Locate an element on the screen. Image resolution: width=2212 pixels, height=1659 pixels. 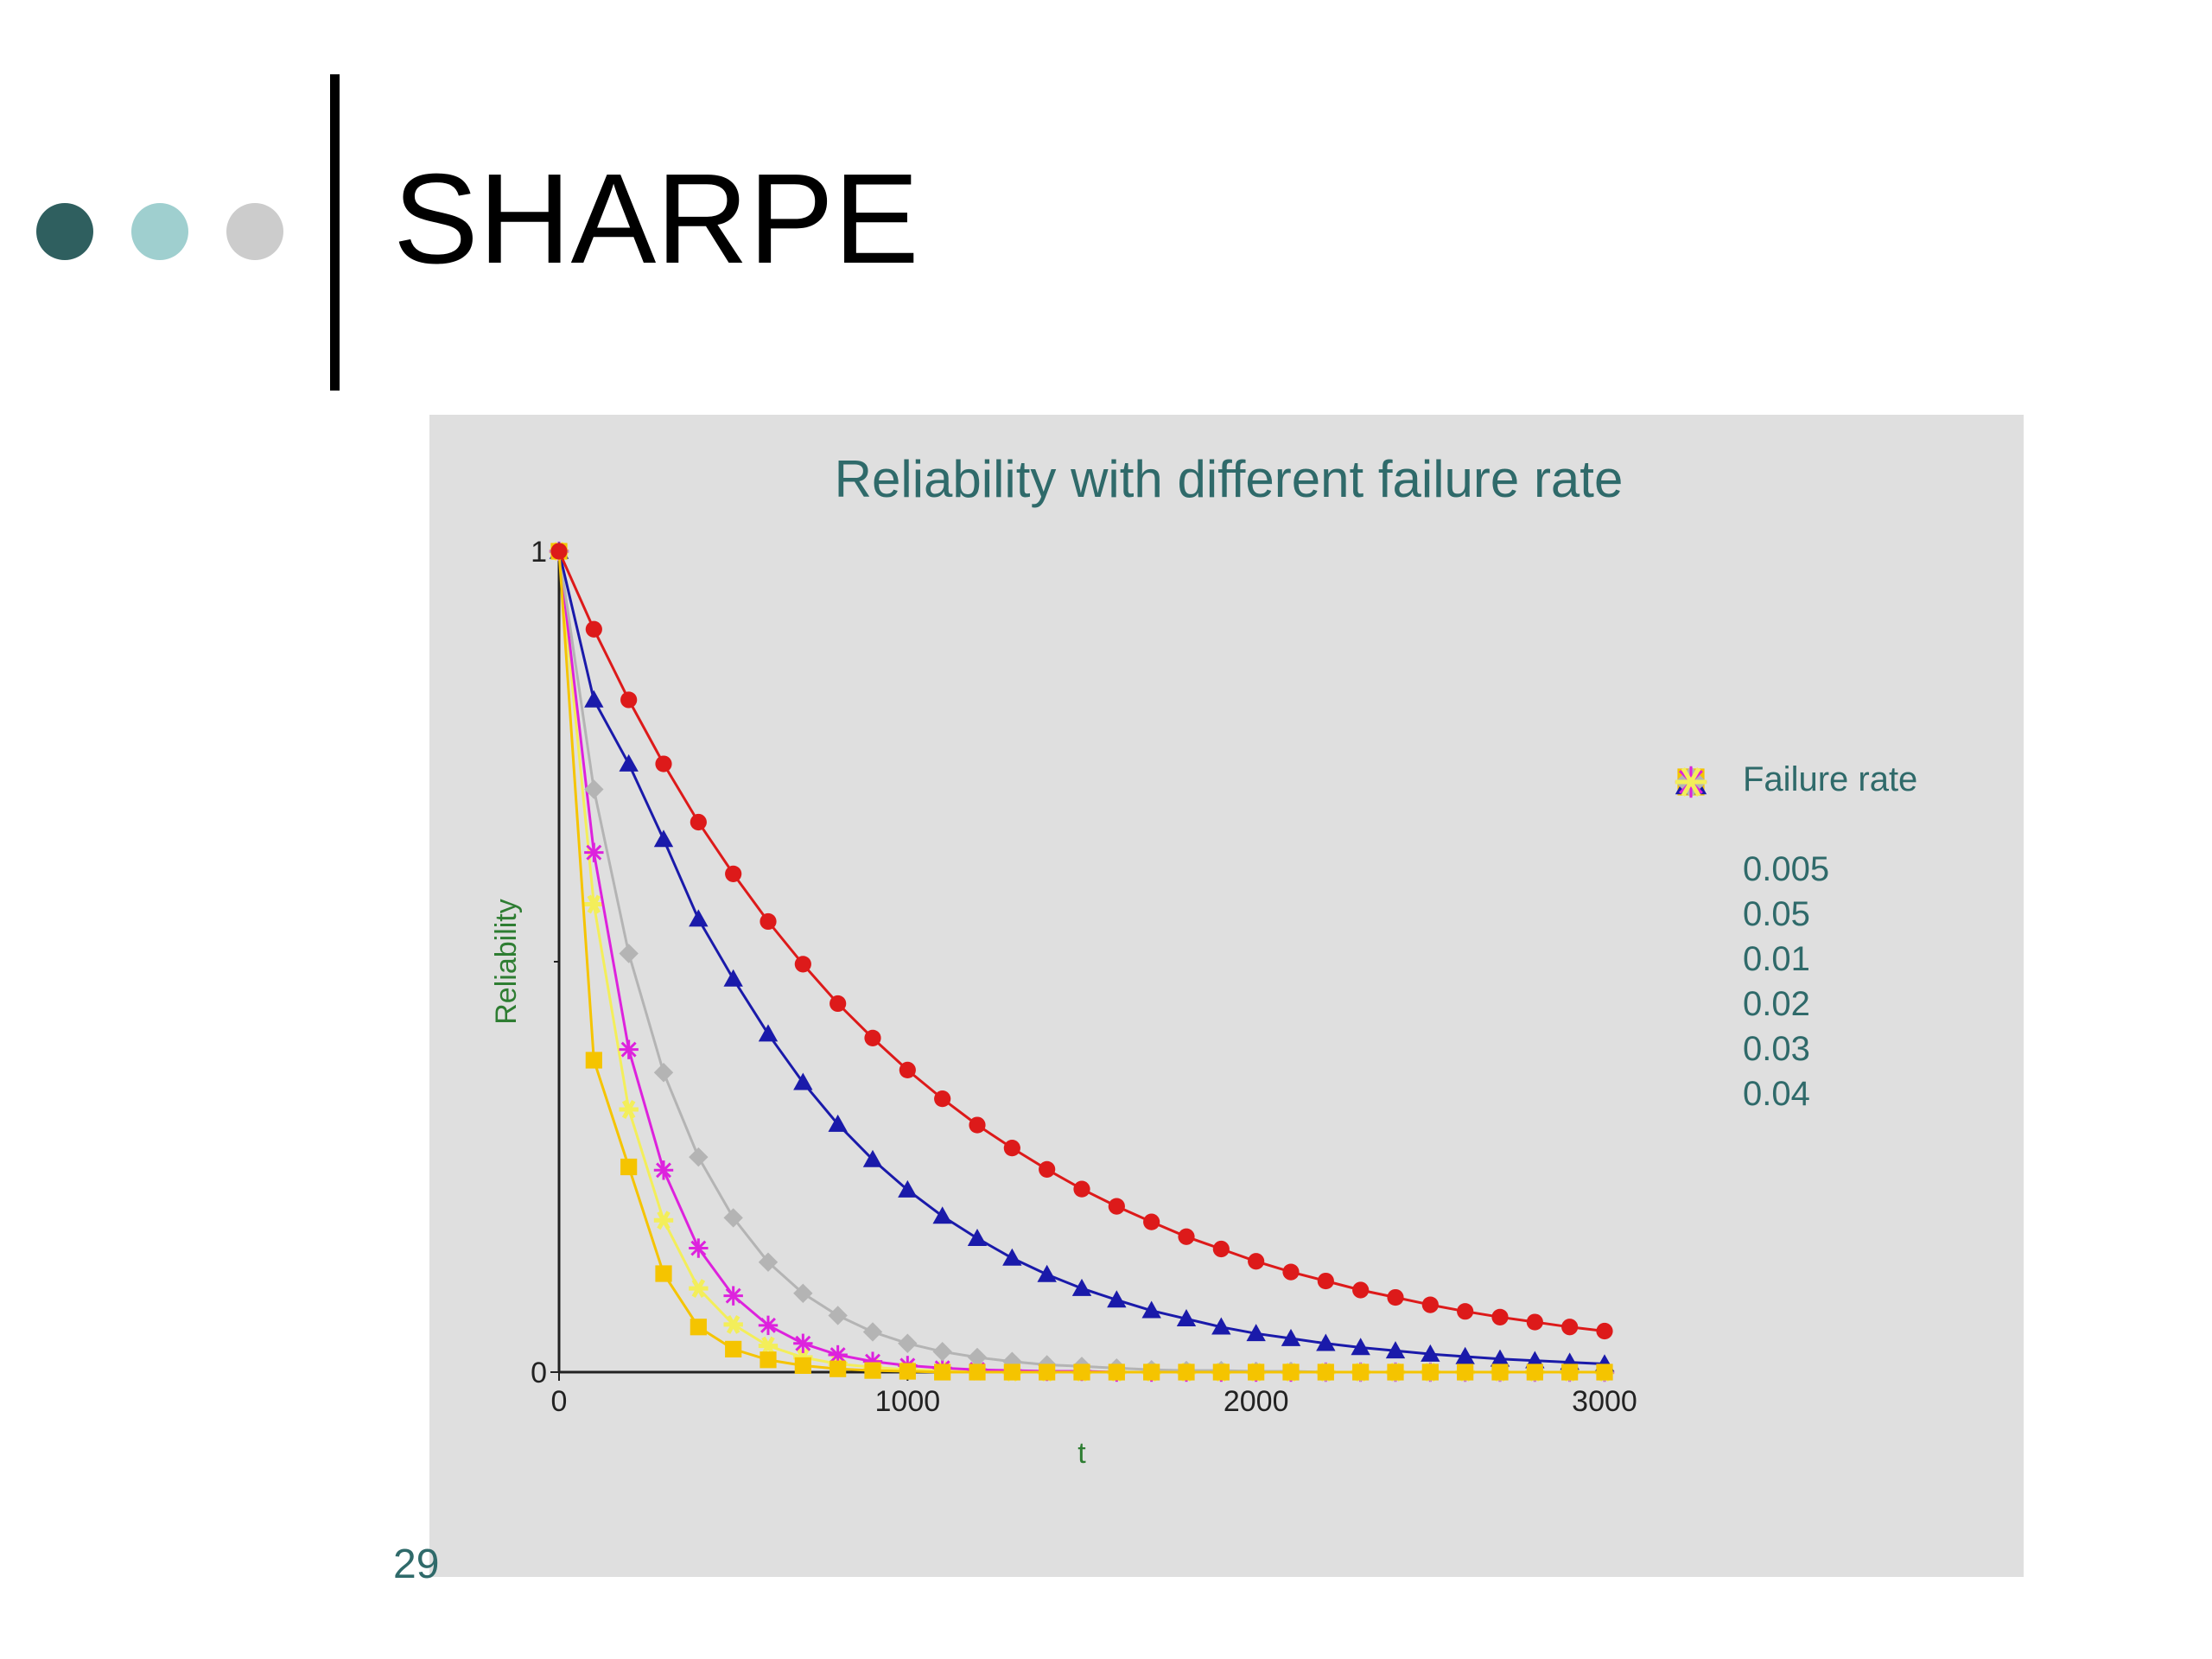
legend-label: 0.005 is located at coordinates (1786, 868).